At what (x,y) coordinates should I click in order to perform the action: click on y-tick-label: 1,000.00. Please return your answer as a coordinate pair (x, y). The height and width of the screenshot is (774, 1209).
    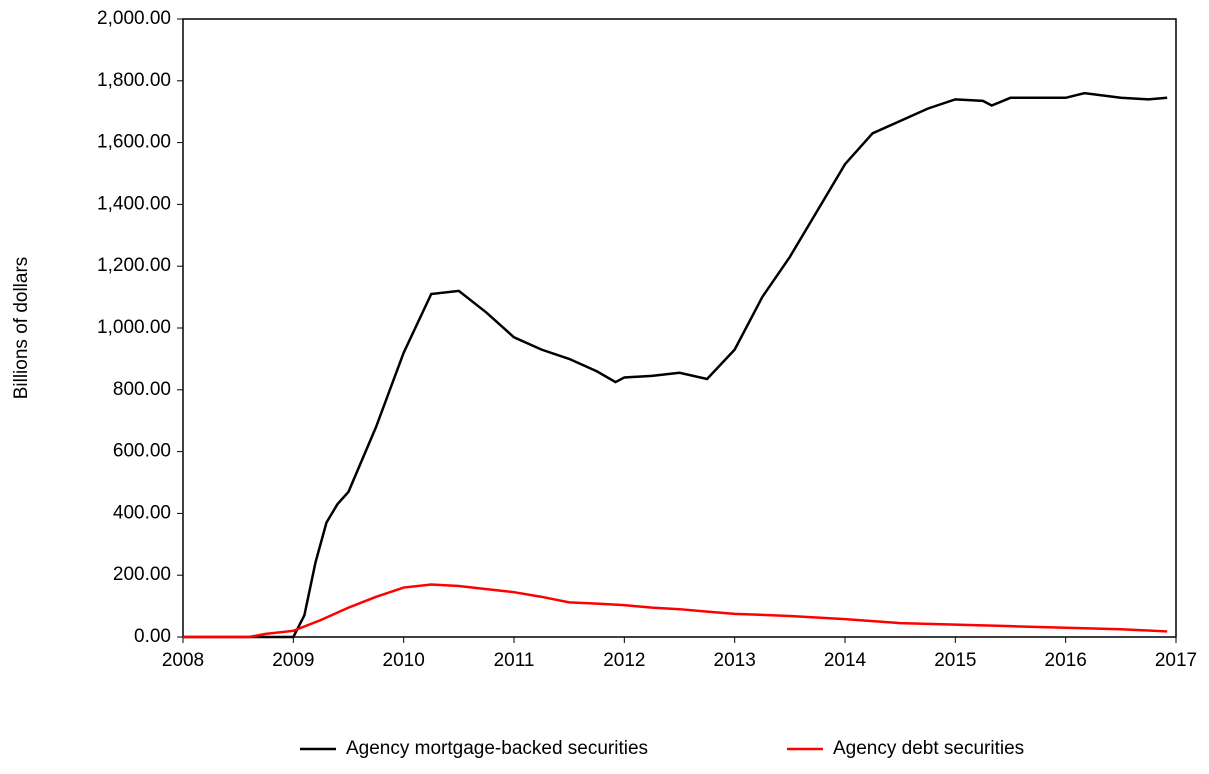
    Looking at the image, I should click on (134, 327).